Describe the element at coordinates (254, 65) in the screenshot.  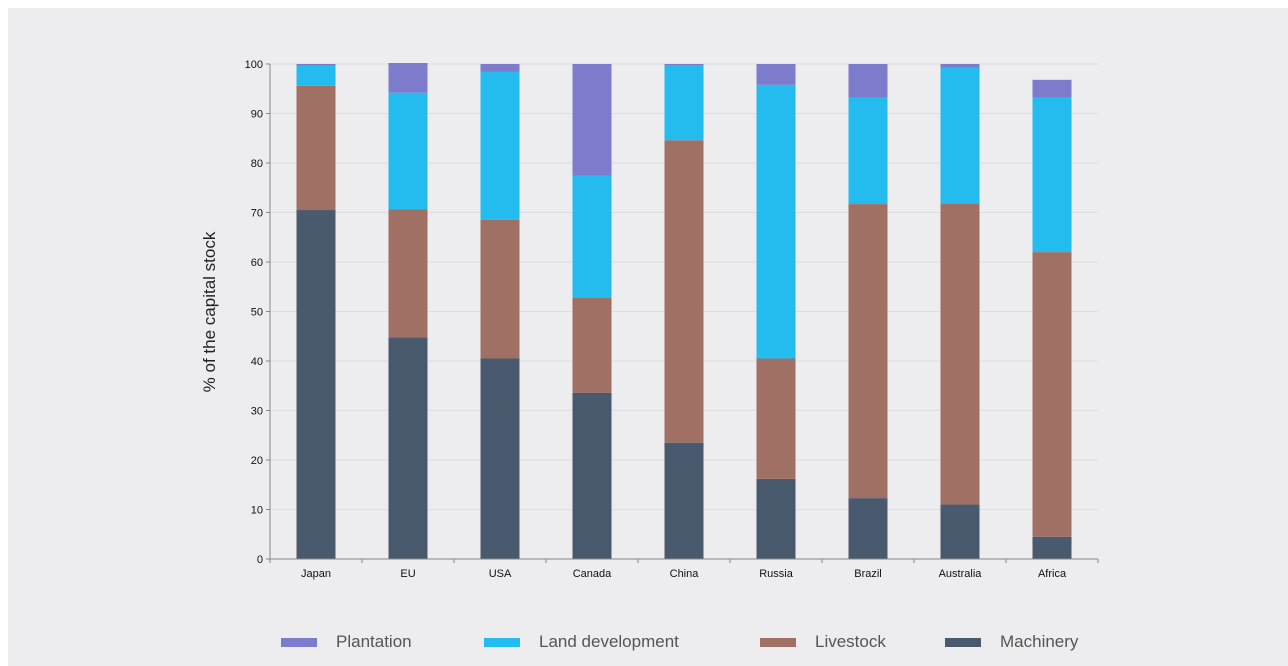
I see `y-tick-label-100: 100` at that location.